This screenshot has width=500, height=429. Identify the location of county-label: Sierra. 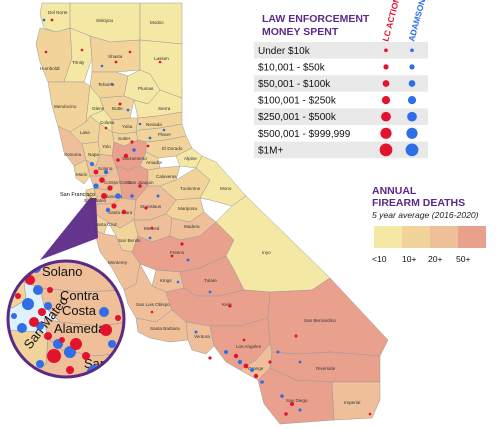
(164, 108).